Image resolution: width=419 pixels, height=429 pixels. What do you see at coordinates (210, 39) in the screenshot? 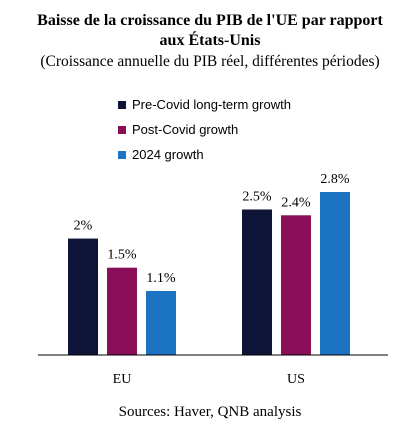
I see `chart-title-line-2: aux États-Unis` at bounding box center [210, 39].